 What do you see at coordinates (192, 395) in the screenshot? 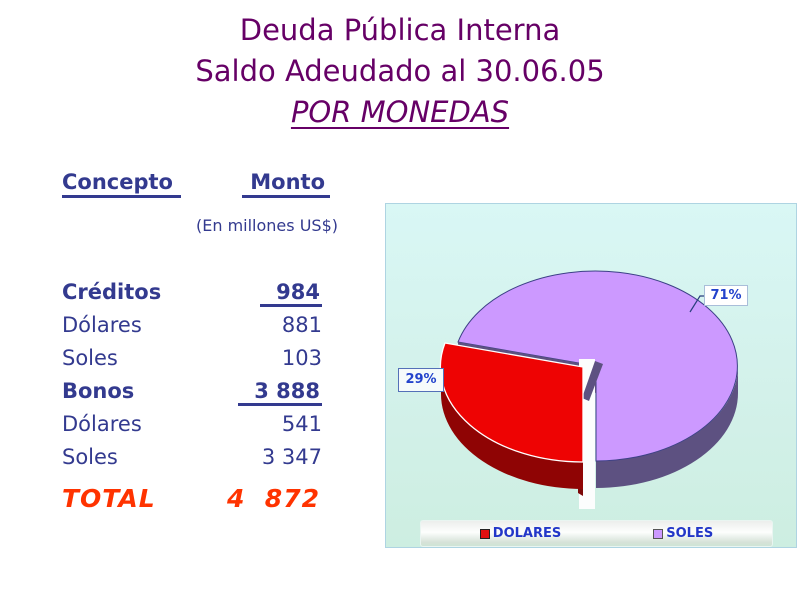
I see `table-row: Bonos 3 888` at bounding box center [192, 395].